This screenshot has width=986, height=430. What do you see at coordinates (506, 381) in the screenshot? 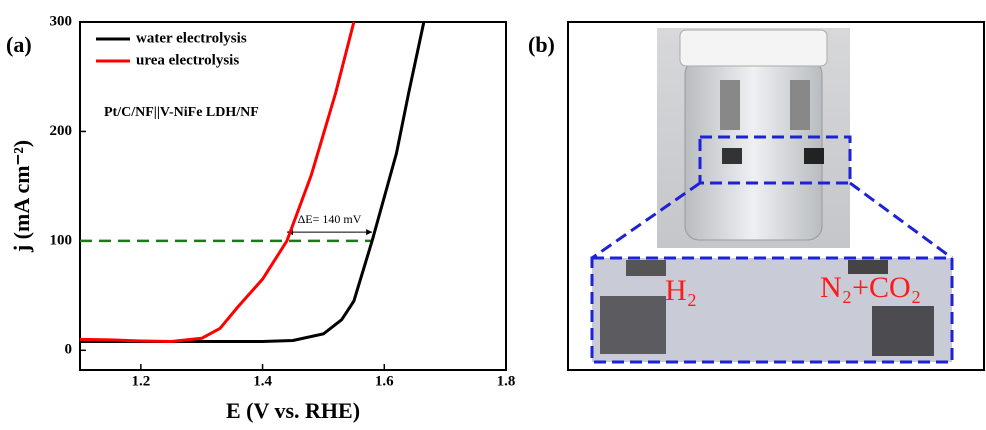
I see `x-tick-label: 1.8` at bounding box center [506, 381].